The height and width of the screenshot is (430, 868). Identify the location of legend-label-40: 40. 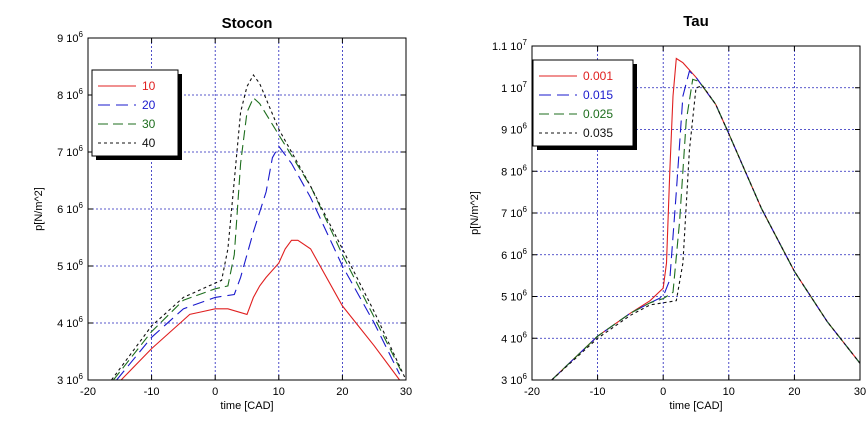
(149, 143).